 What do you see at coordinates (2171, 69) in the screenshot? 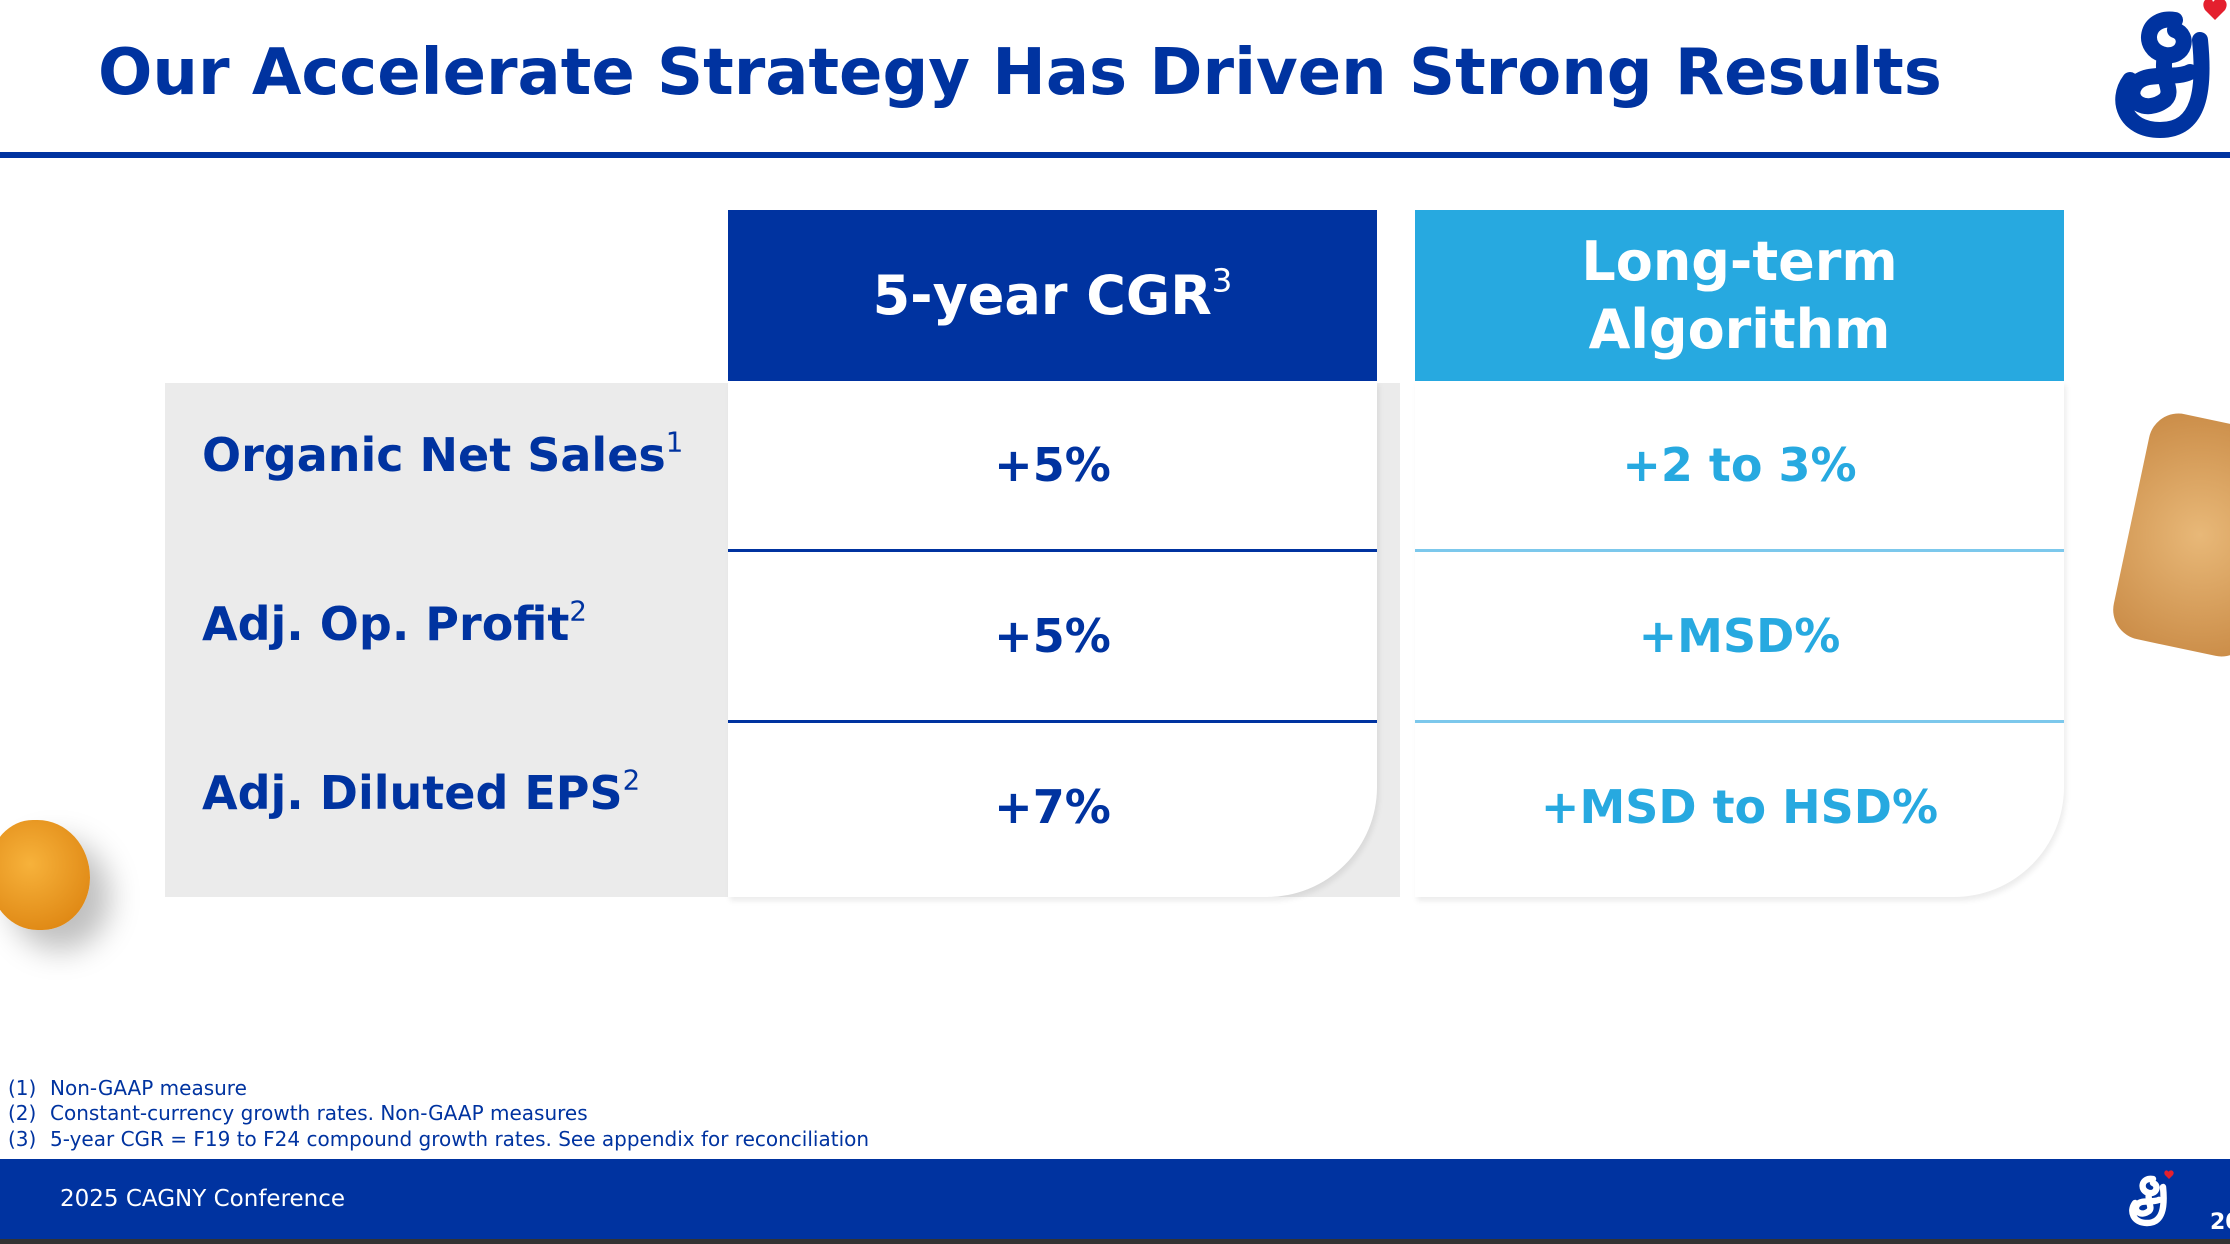
I see `general-mills-logo-icon` at bounding box center [2171, 69].